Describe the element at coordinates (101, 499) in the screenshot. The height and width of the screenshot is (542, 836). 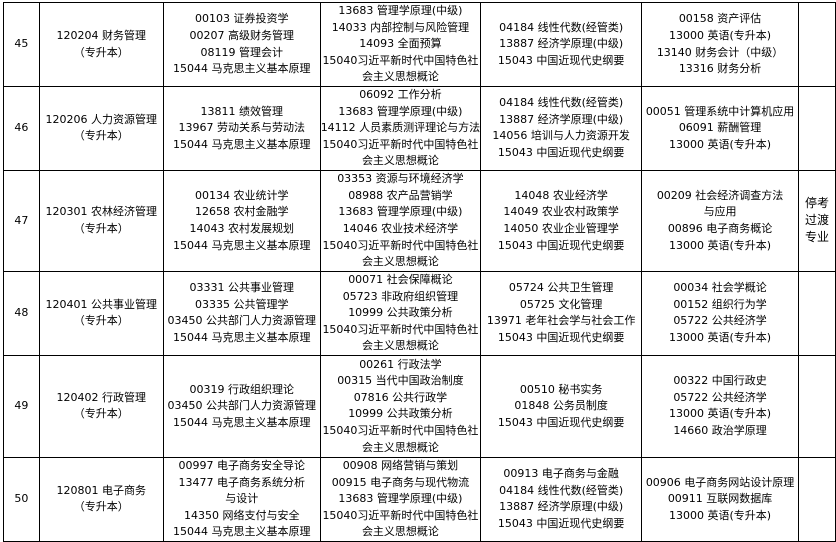
I see `major-cell: 120801 电子商务 （专升本）` at that location.